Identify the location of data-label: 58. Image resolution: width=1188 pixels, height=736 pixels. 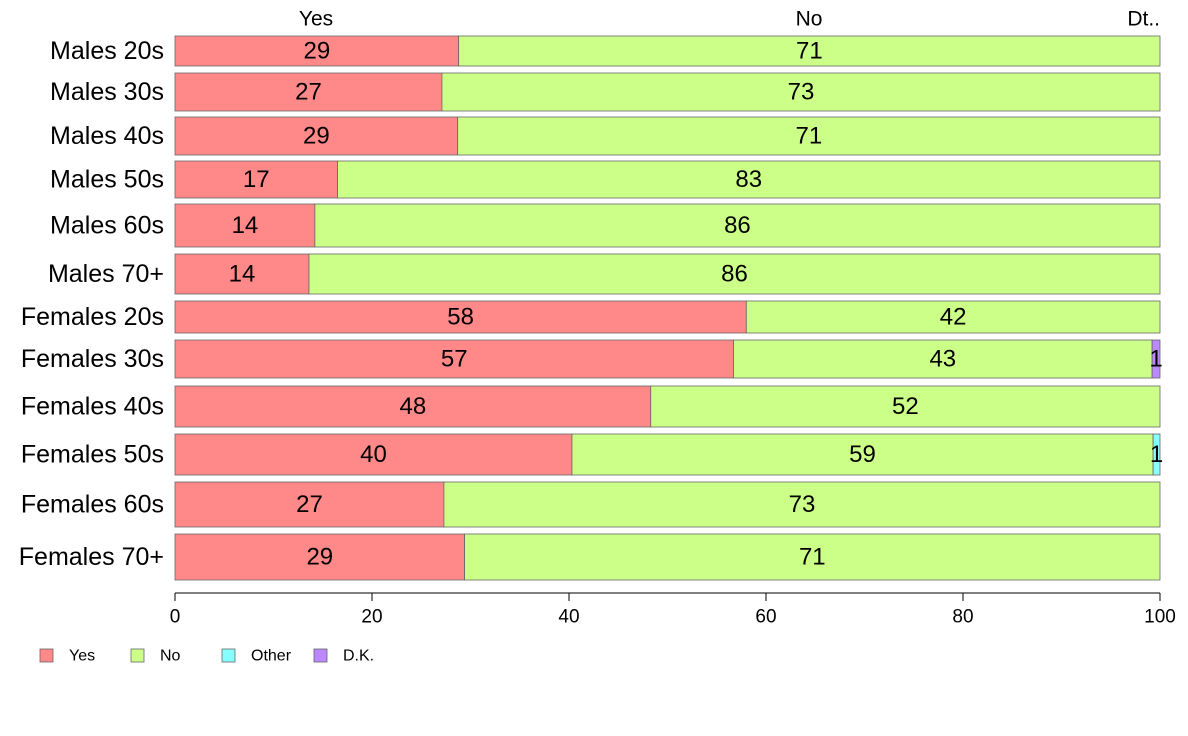
(460, 317).